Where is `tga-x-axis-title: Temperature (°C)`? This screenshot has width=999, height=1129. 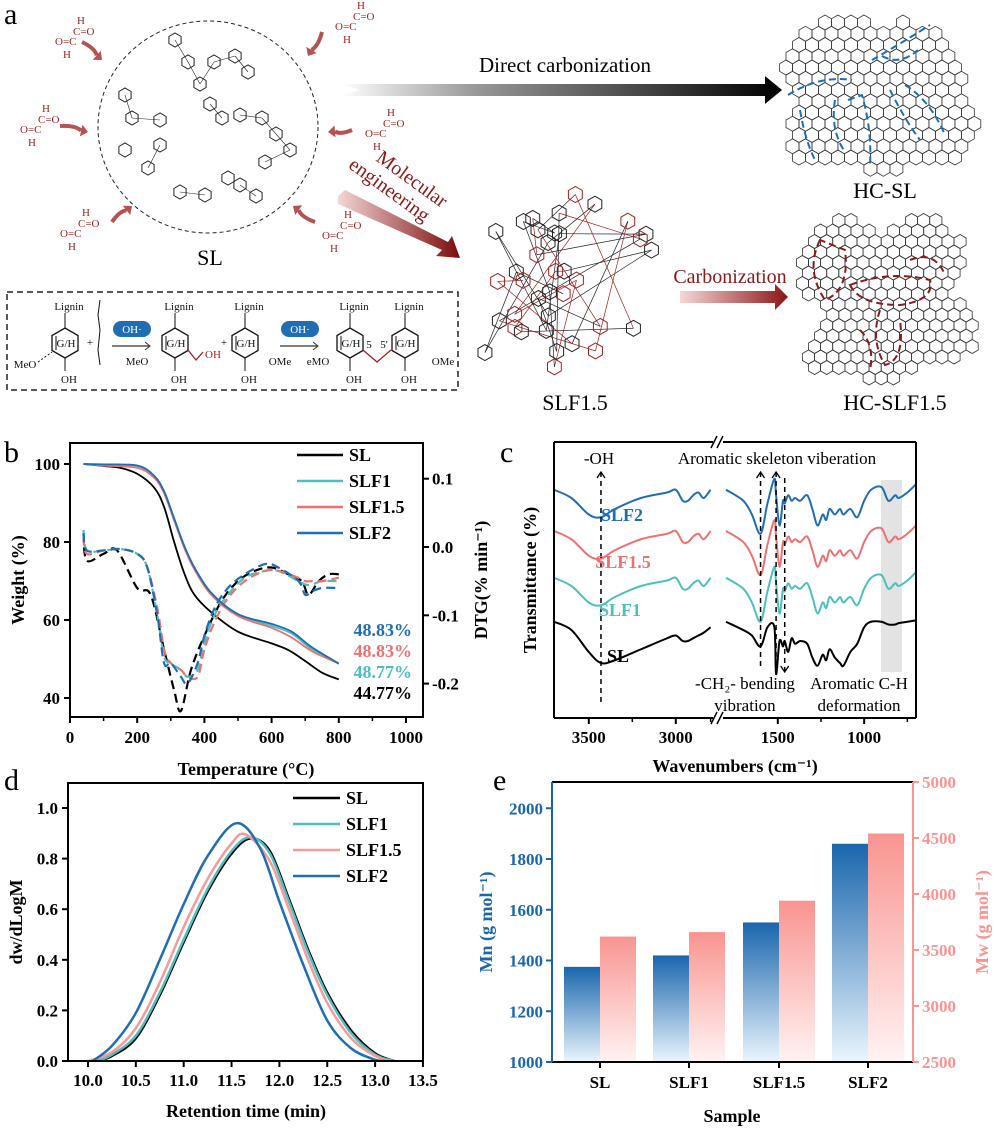
tga-x-axis-title: Temperature (°C) is located at coordinates (246, 769).